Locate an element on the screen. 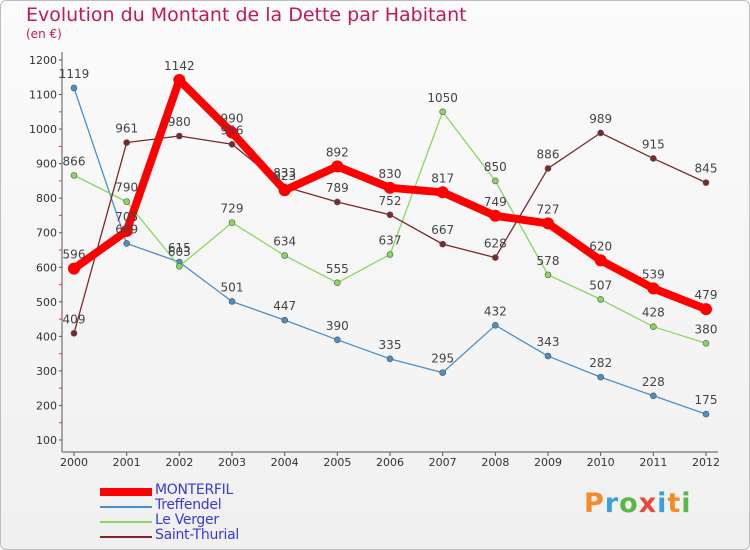 Image resolution: width=750 pixels, height=550 pixels. data-label: 282 is located at coordinates (600, 363).